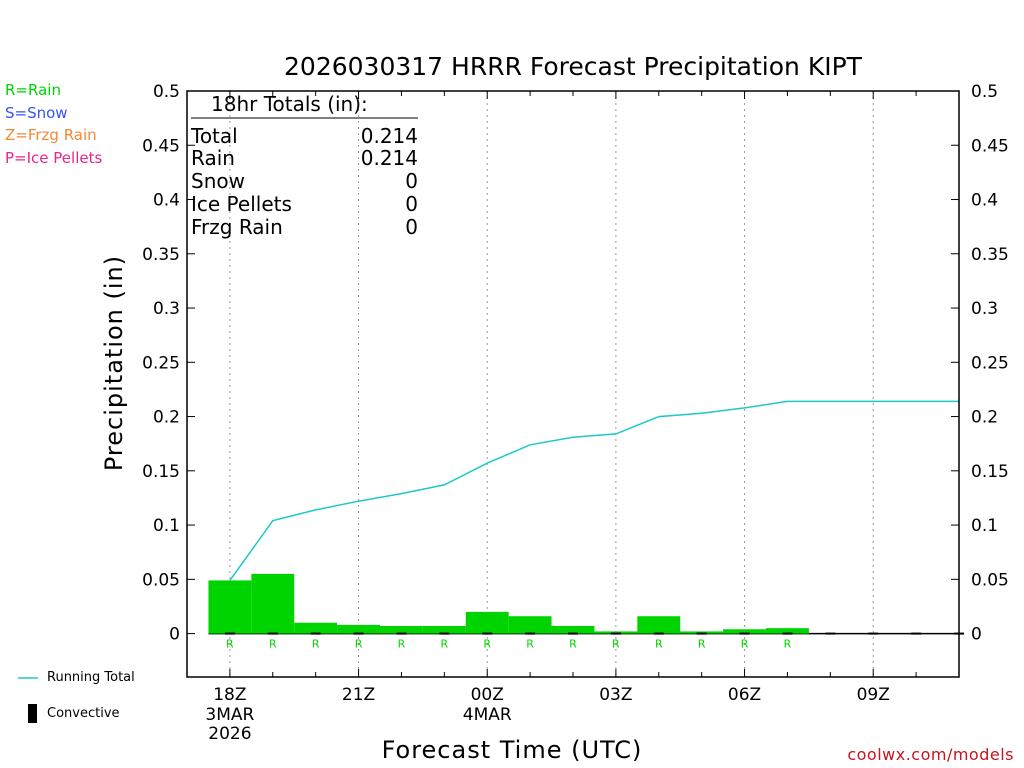  I want to click on totals-label: Ice Pellets, so click(241, 204).